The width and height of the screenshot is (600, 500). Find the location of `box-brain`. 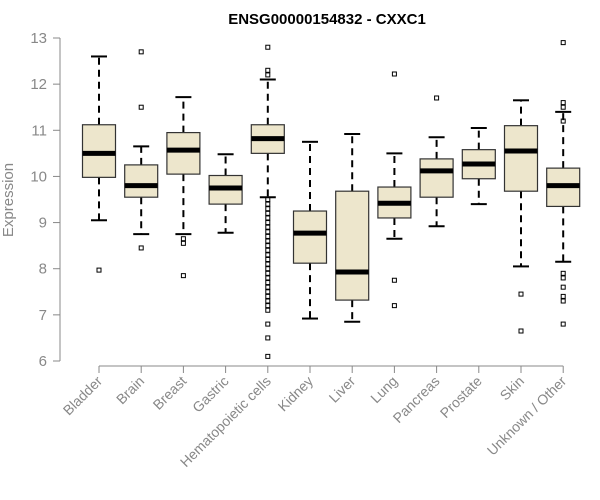

box-brain is located at coordinates (141, 150).